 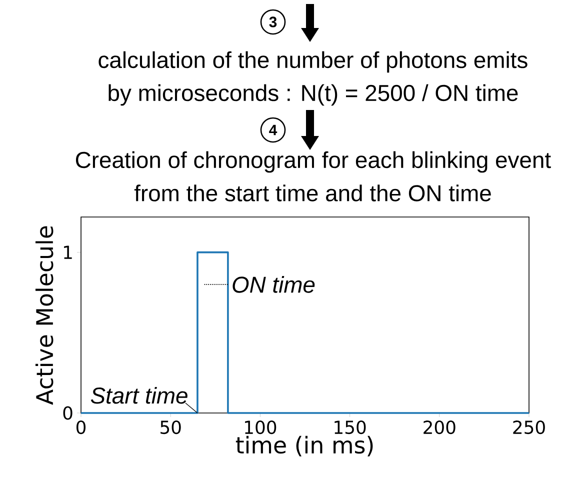 What do you see at coordinates (440, 427) in the screenshot?
I see `x-tick-label: 200` at bounding box center [440, 427].